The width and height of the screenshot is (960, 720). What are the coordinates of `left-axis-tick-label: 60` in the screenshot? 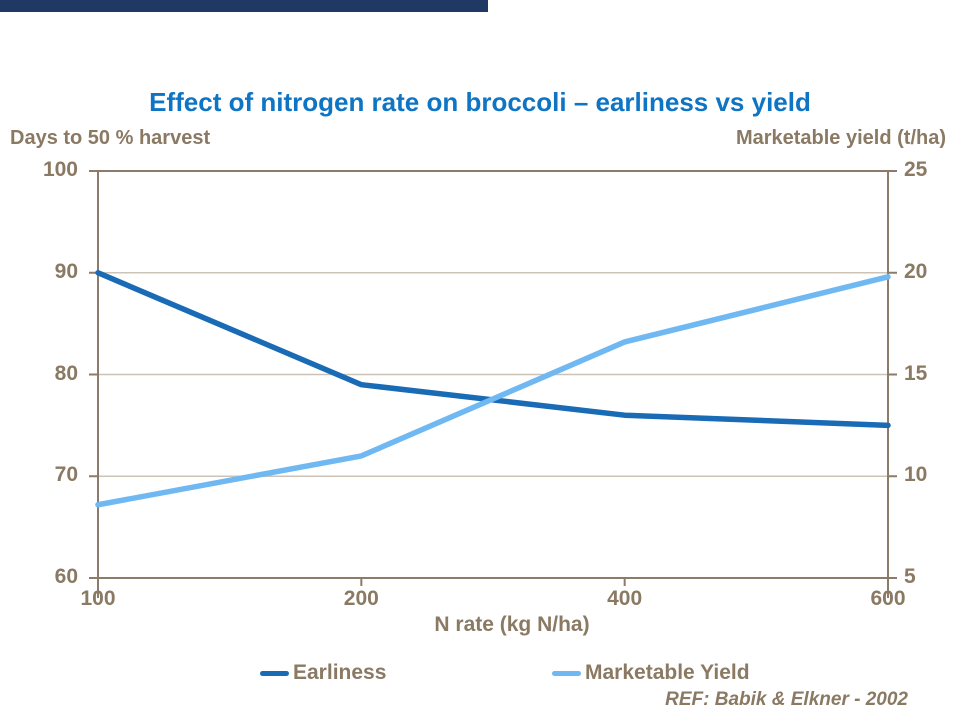 It's located at (66, 576).